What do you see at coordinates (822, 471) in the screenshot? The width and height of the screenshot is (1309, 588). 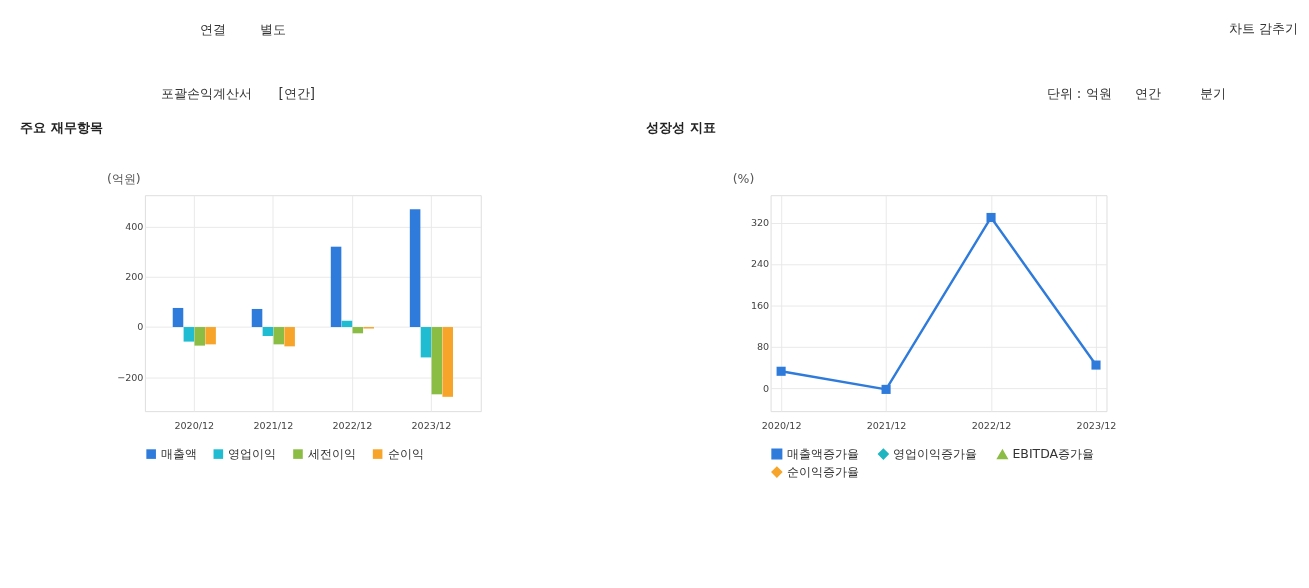 I see `legend-label: 순이익증가율` at bounding box center [822, 471].